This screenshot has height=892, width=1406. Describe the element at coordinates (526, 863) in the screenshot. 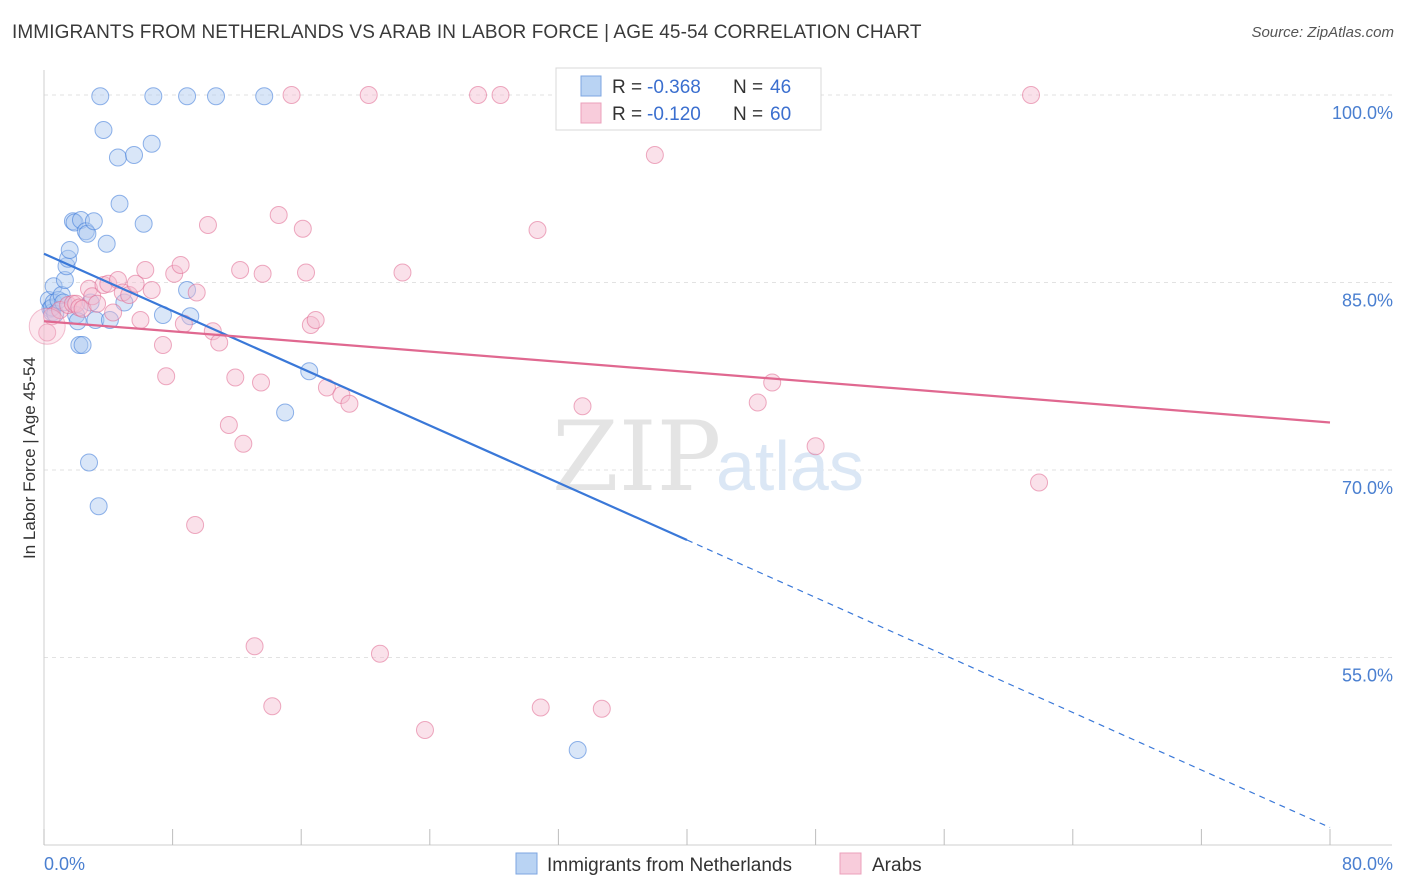

I see `legend-swatch-netherlands` at that location.